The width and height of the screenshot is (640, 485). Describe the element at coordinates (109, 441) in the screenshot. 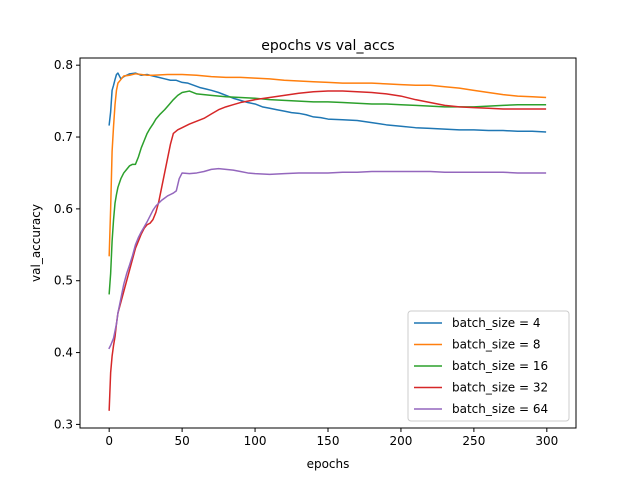

I see `x-tick-label-0: 0` at that location.